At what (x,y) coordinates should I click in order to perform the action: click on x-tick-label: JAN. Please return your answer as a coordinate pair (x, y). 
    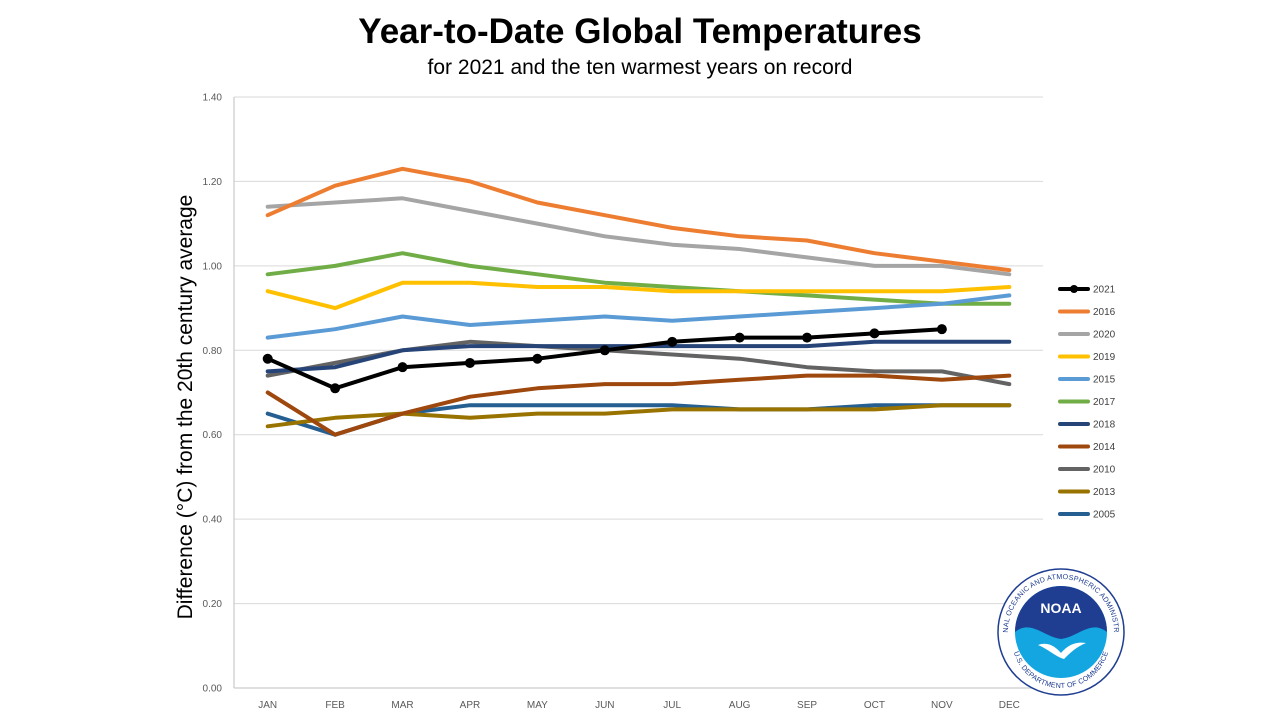
    Looking at the image, I should click on (267, 705).